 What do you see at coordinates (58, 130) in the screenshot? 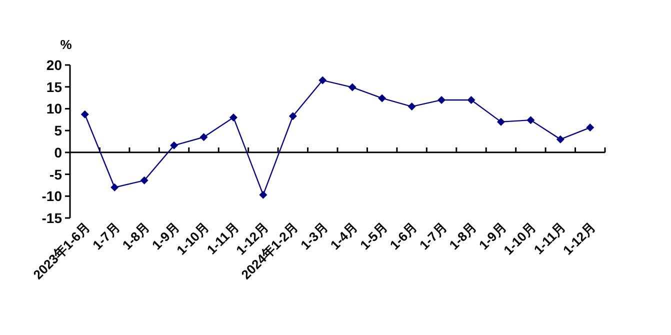
I see `y-tick-label: 5` at bounding box center [58, 130].